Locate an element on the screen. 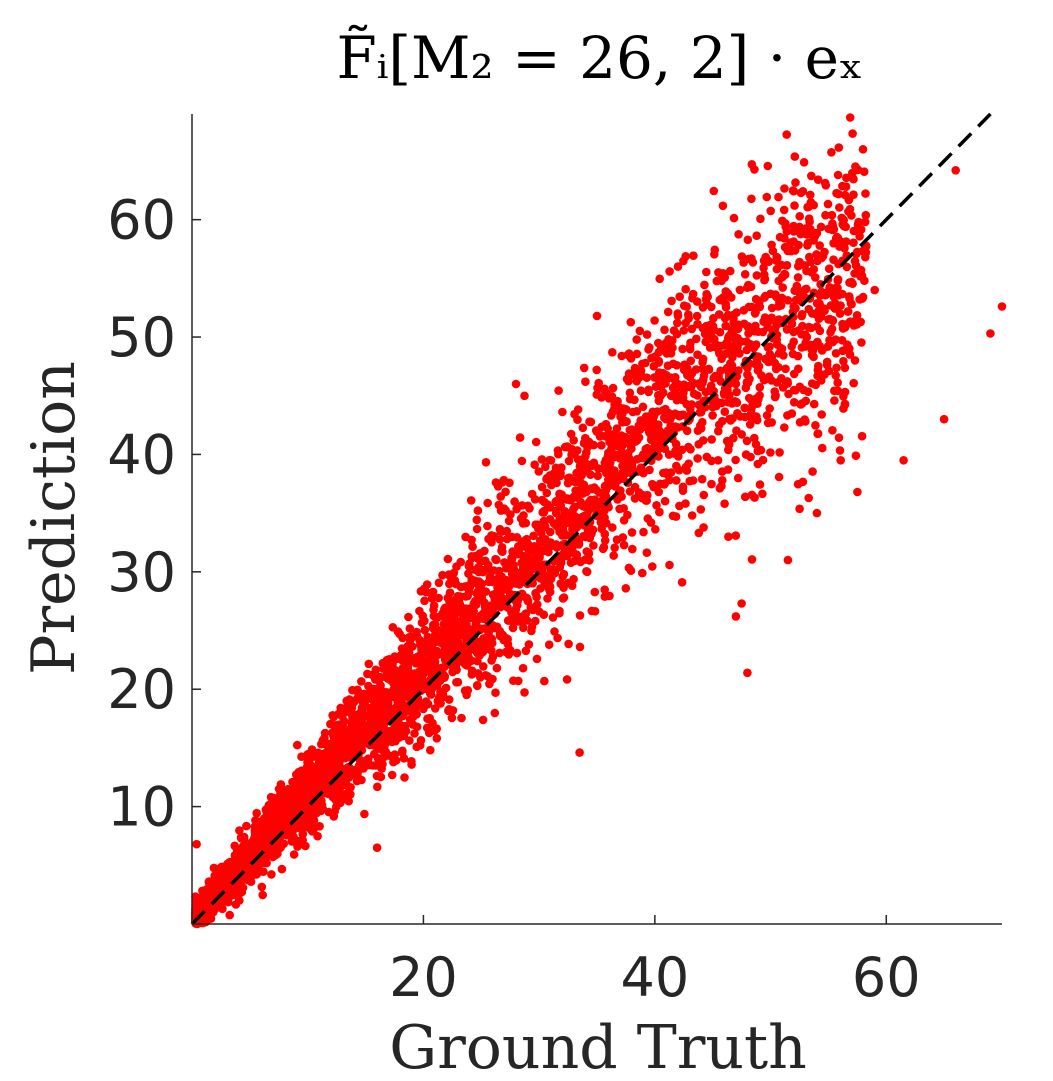  chart-title-text: F̃ᵢ[M₂ = 26, 2] · eₓ is located at coordinates (599, 57).